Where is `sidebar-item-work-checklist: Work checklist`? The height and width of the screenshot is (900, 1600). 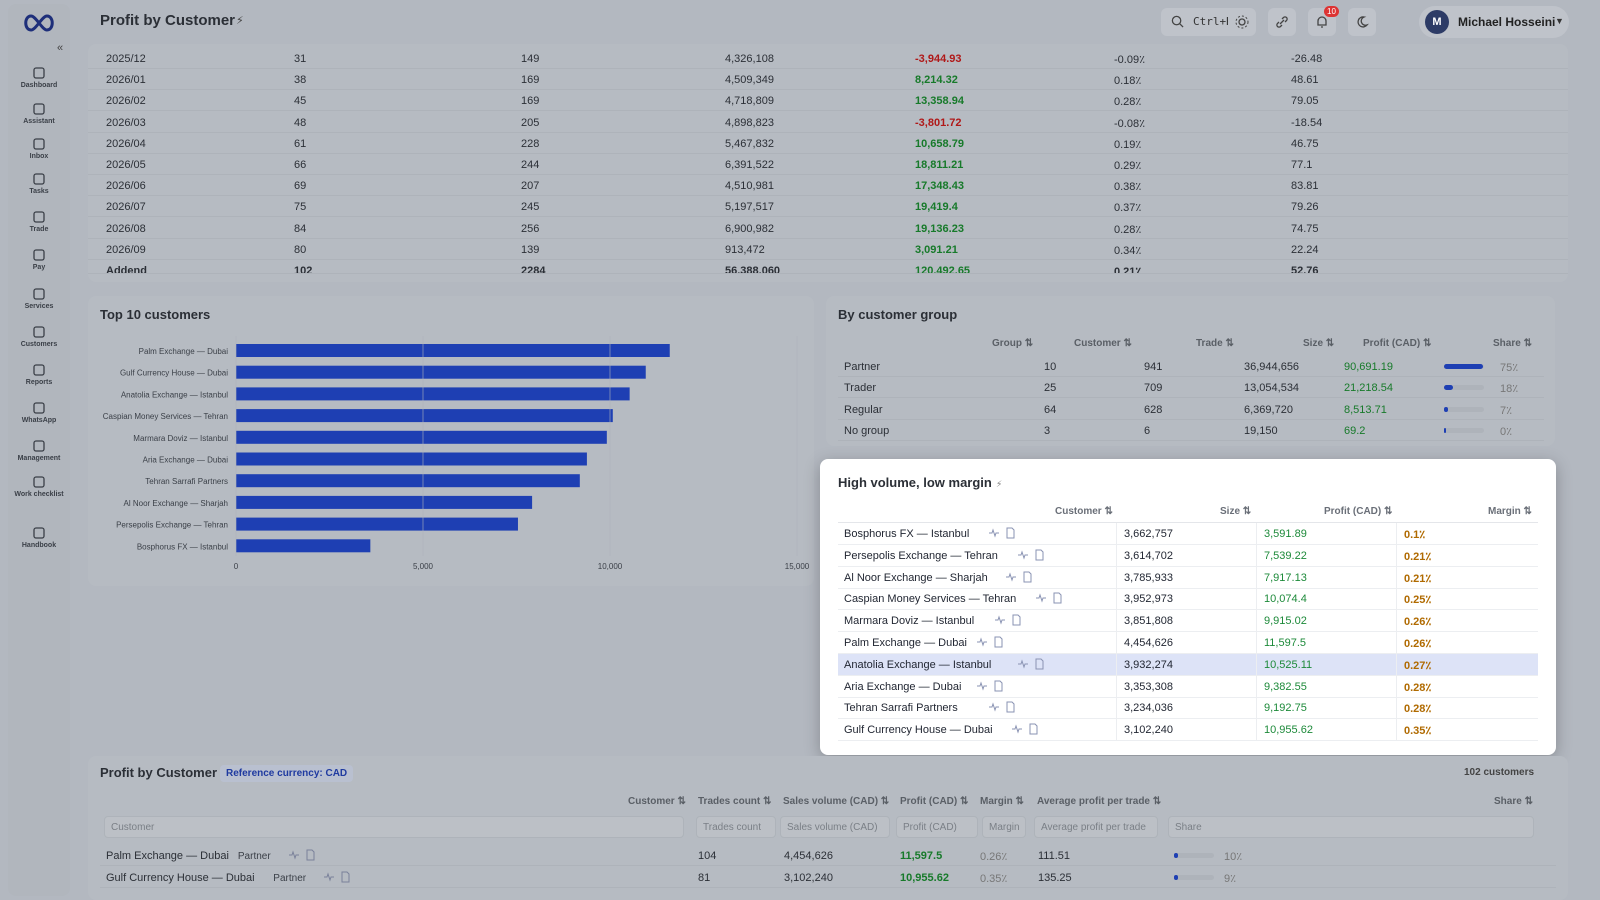 sidebar-item-work-checklist: Work checklist is located at coordinates (39, 486).